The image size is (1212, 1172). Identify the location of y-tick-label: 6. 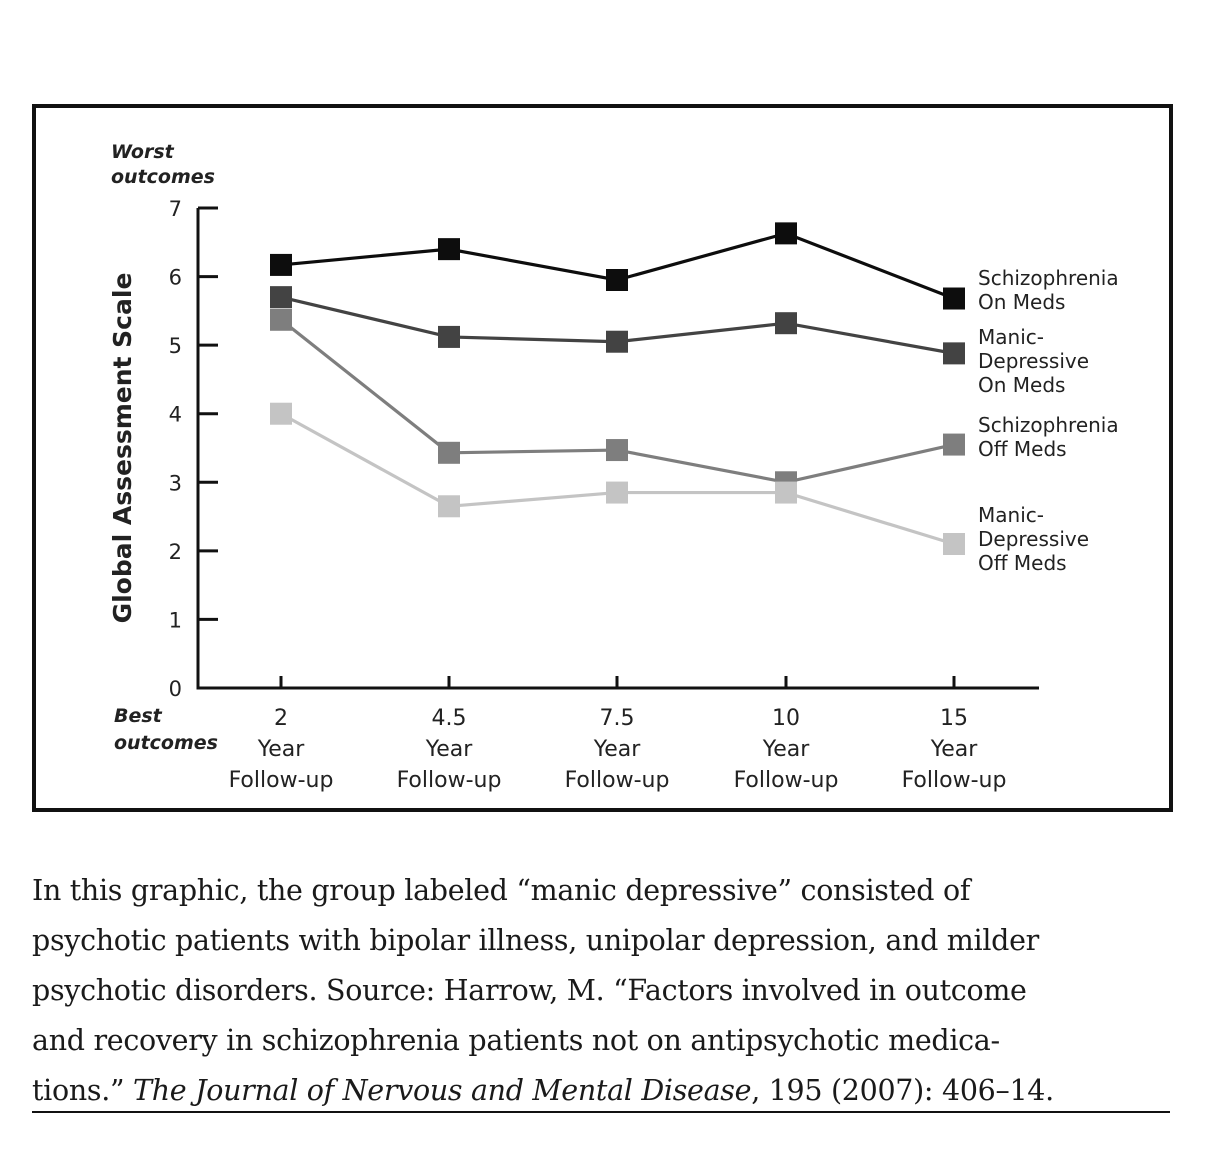
(175, 278).